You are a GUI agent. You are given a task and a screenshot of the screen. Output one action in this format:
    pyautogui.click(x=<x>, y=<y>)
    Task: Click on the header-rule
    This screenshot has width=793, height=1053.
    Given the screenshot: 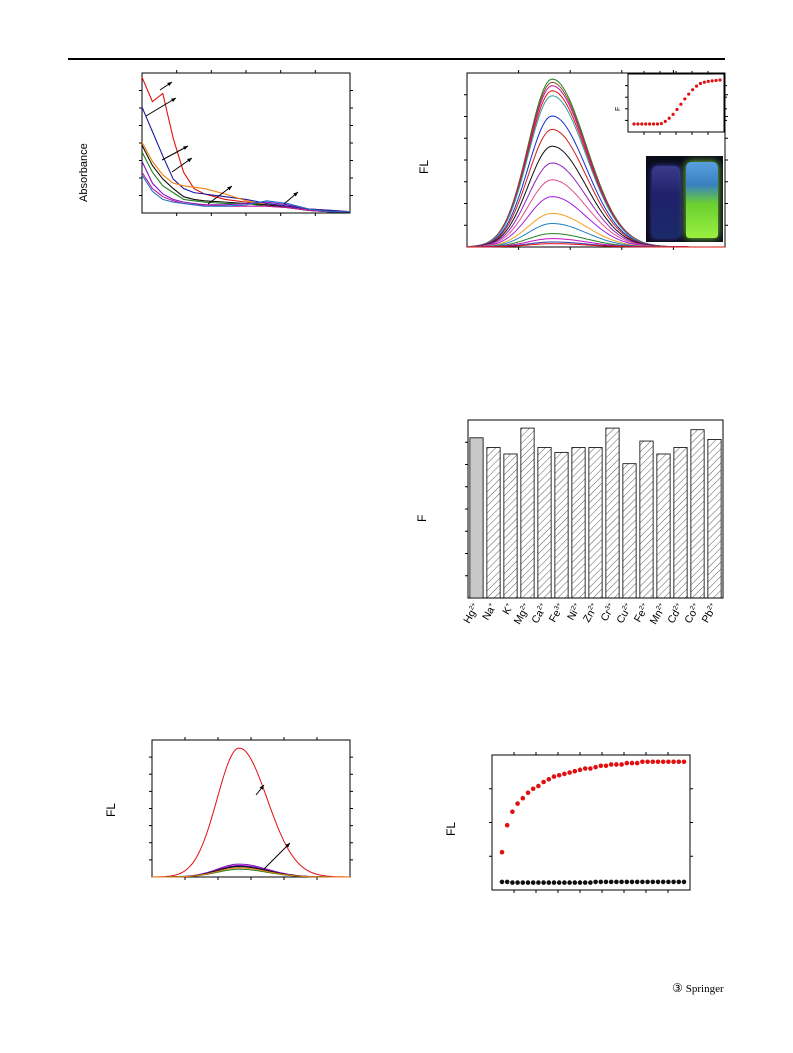 What is the action you would take?
    pyautogui.click(x=396, y=59)
    